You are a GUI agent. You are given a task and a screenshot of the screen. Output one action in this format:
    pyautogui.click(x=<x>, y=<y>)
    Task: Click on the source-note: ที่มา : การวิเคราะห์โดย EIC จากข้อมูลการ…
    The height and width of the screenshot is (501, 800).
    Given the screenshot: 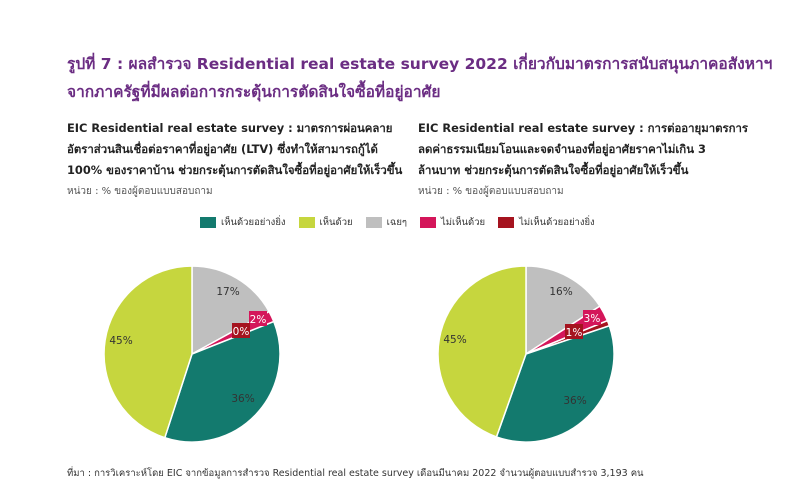 What is the action you would take?
    pyautogui.click(x=355, y=473)
    